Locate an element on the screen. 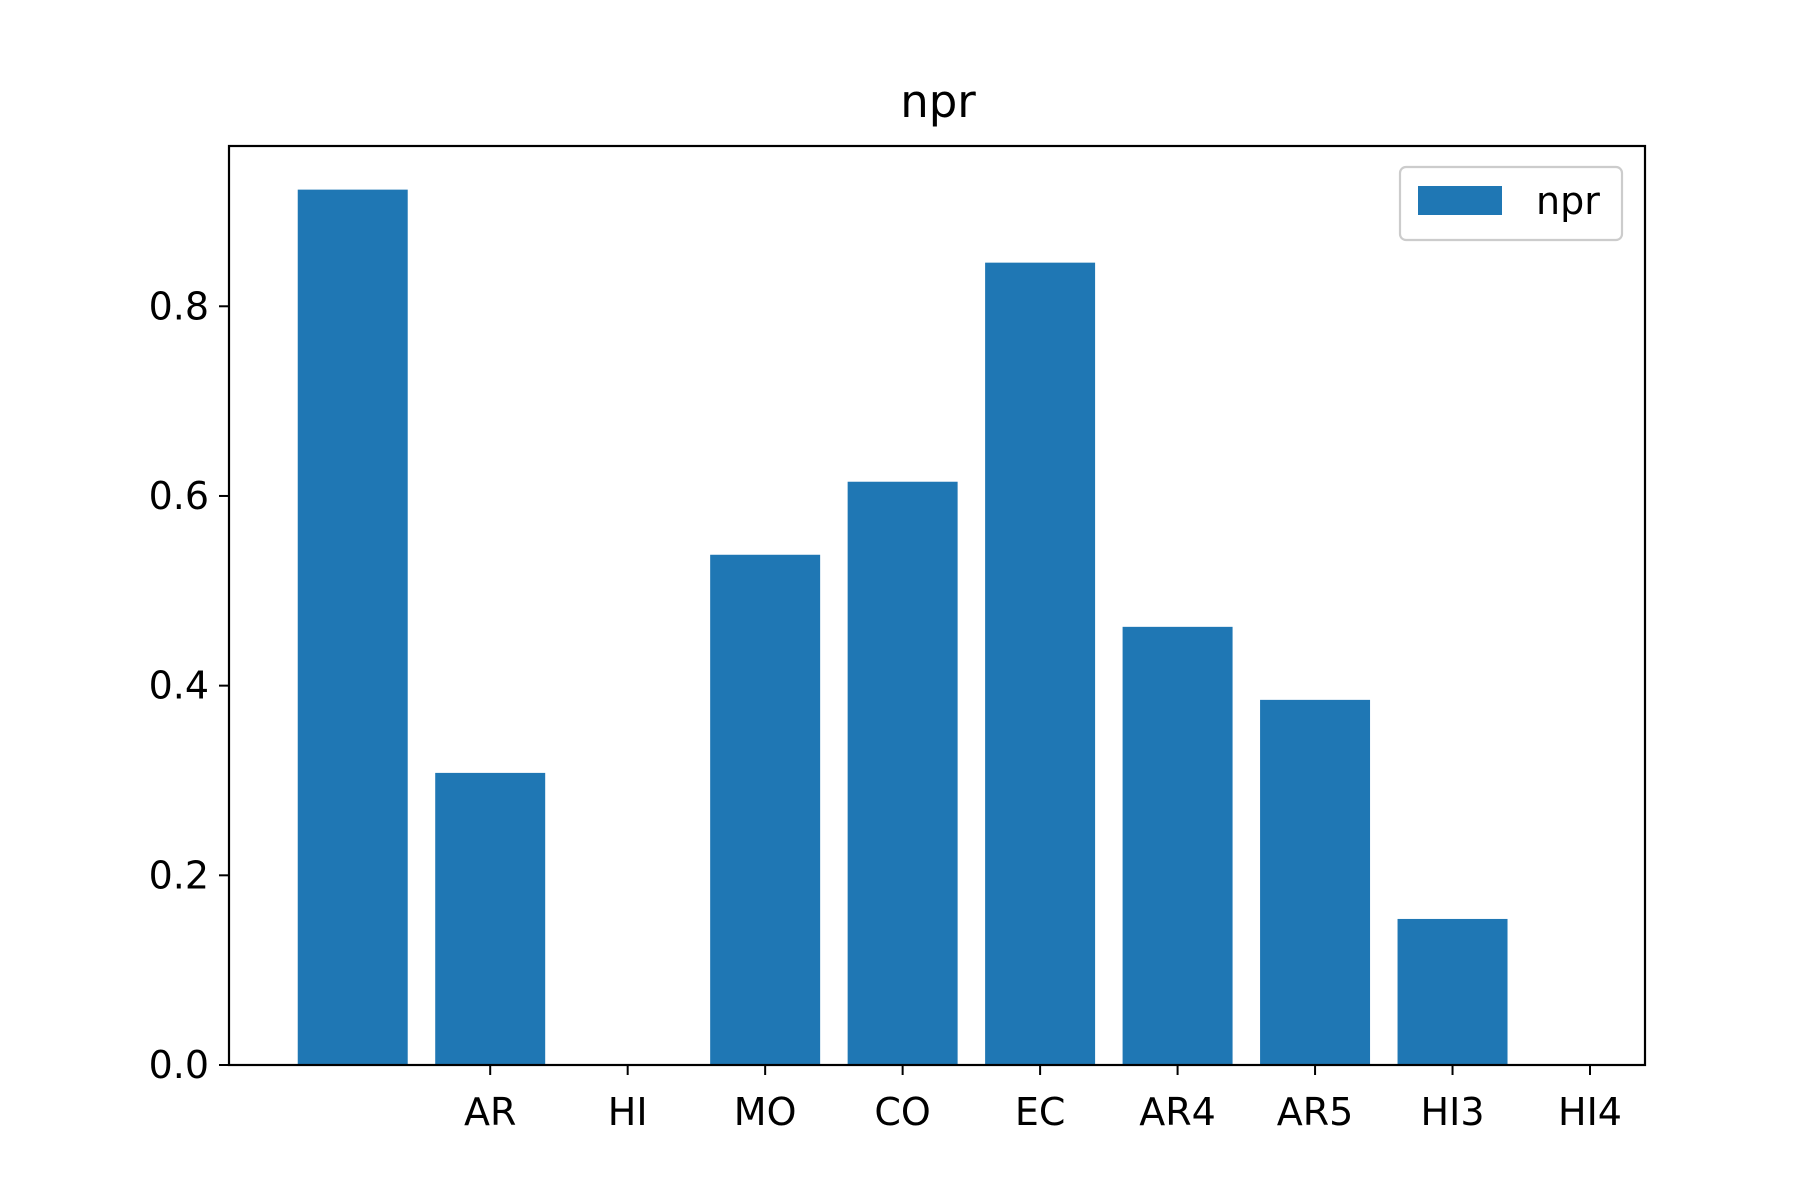  y-axis: 0.0 0.2 0.4 0.6 0.8 is located at coordinates (189, 685).